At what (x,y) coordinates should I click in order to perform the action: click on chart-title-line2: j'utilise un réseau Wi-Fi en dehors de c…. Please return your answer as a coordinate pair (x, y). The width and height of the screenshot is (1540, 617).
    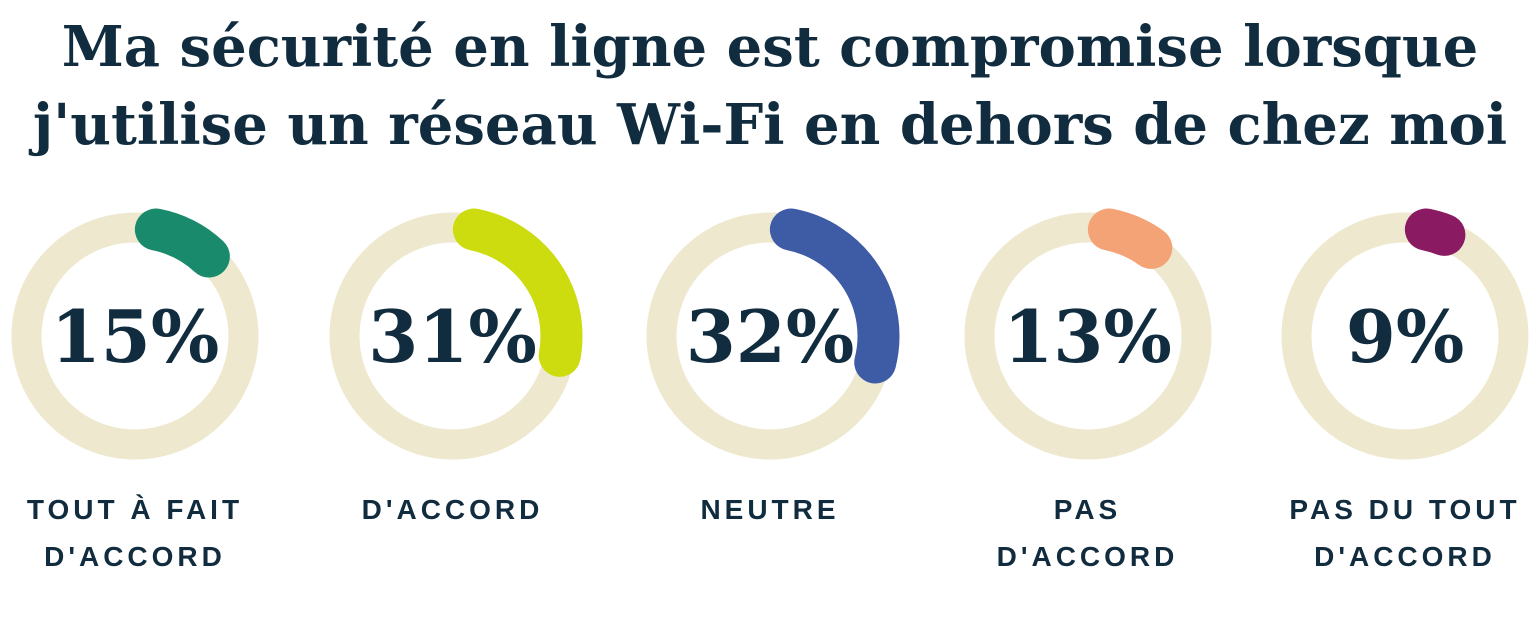
    Looking at the image, I should click on (770, 125).